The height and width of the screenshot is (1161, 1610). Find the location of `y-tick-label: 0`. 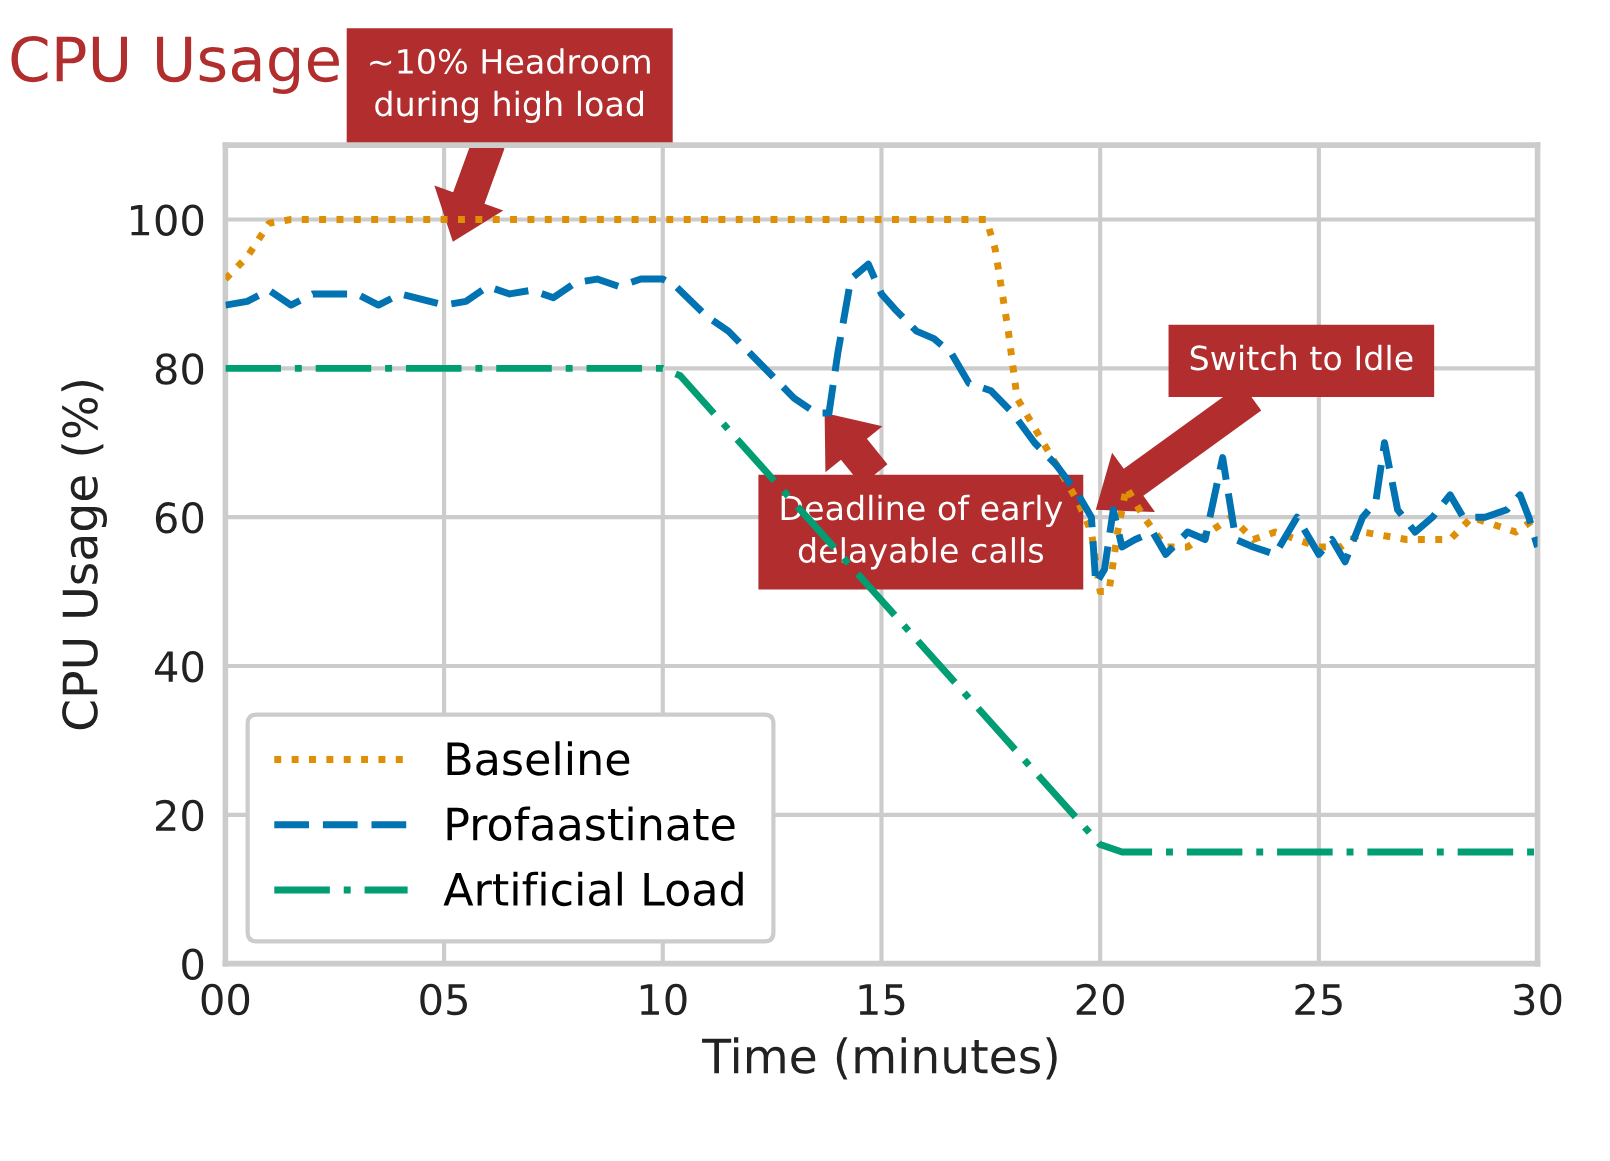

y-tick-label: 0 is located at coordinates (193, 964).